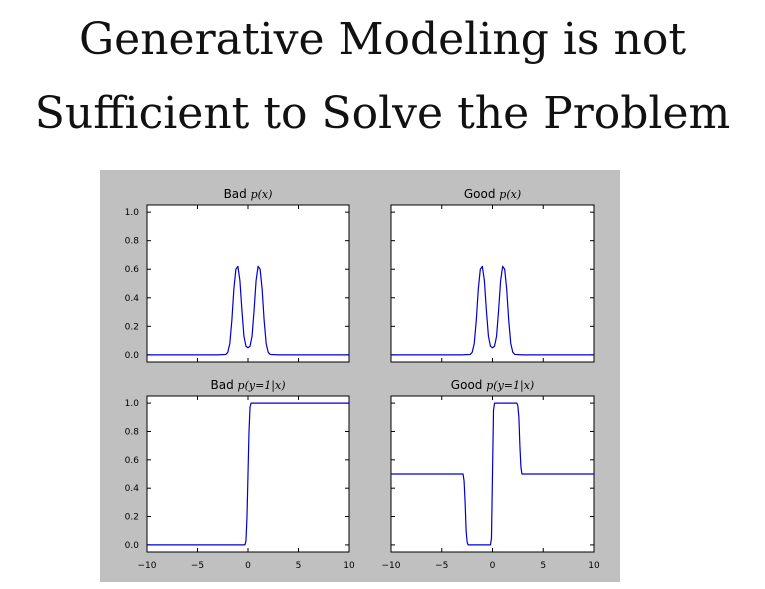  Describe the element at coordinates (382, 113) in the screenshot. I see `slide-title-line-2: Sufficient to Solve the Problem` at that location.